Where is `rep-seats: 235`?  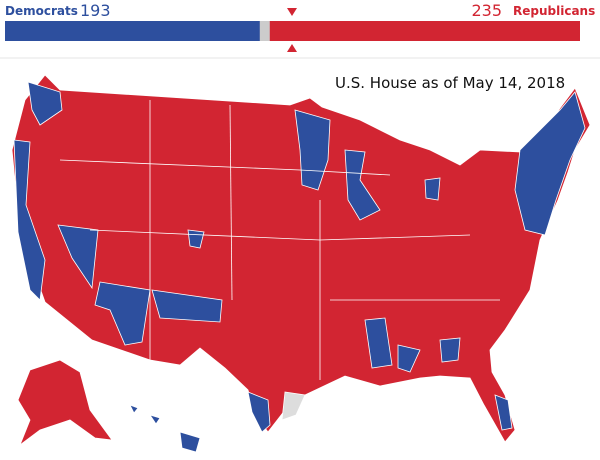
rep-seats: 235 is located at coordinates (486, 10).